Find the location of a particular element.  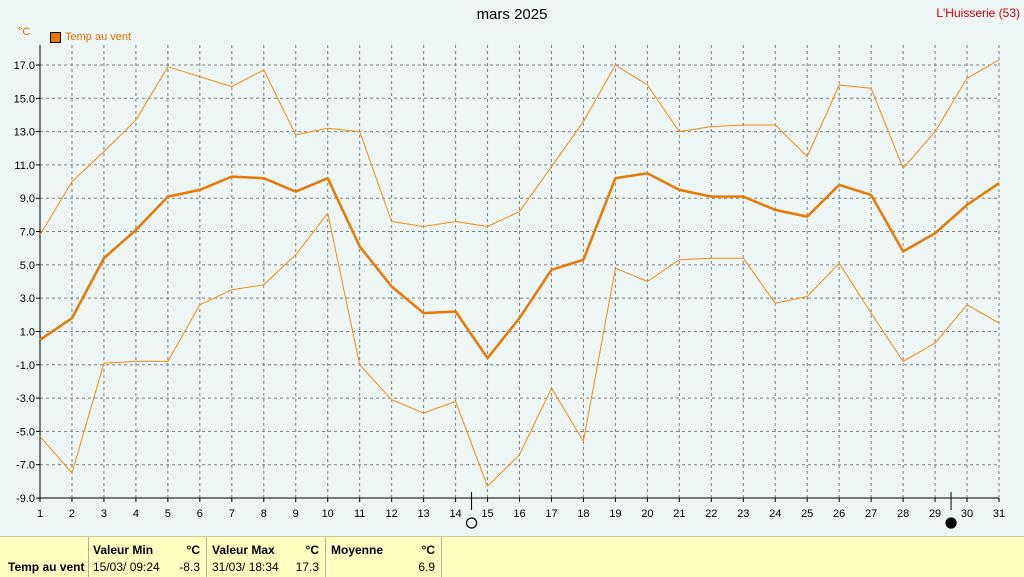

moon-full-icon is located at coordinates (471, 523).